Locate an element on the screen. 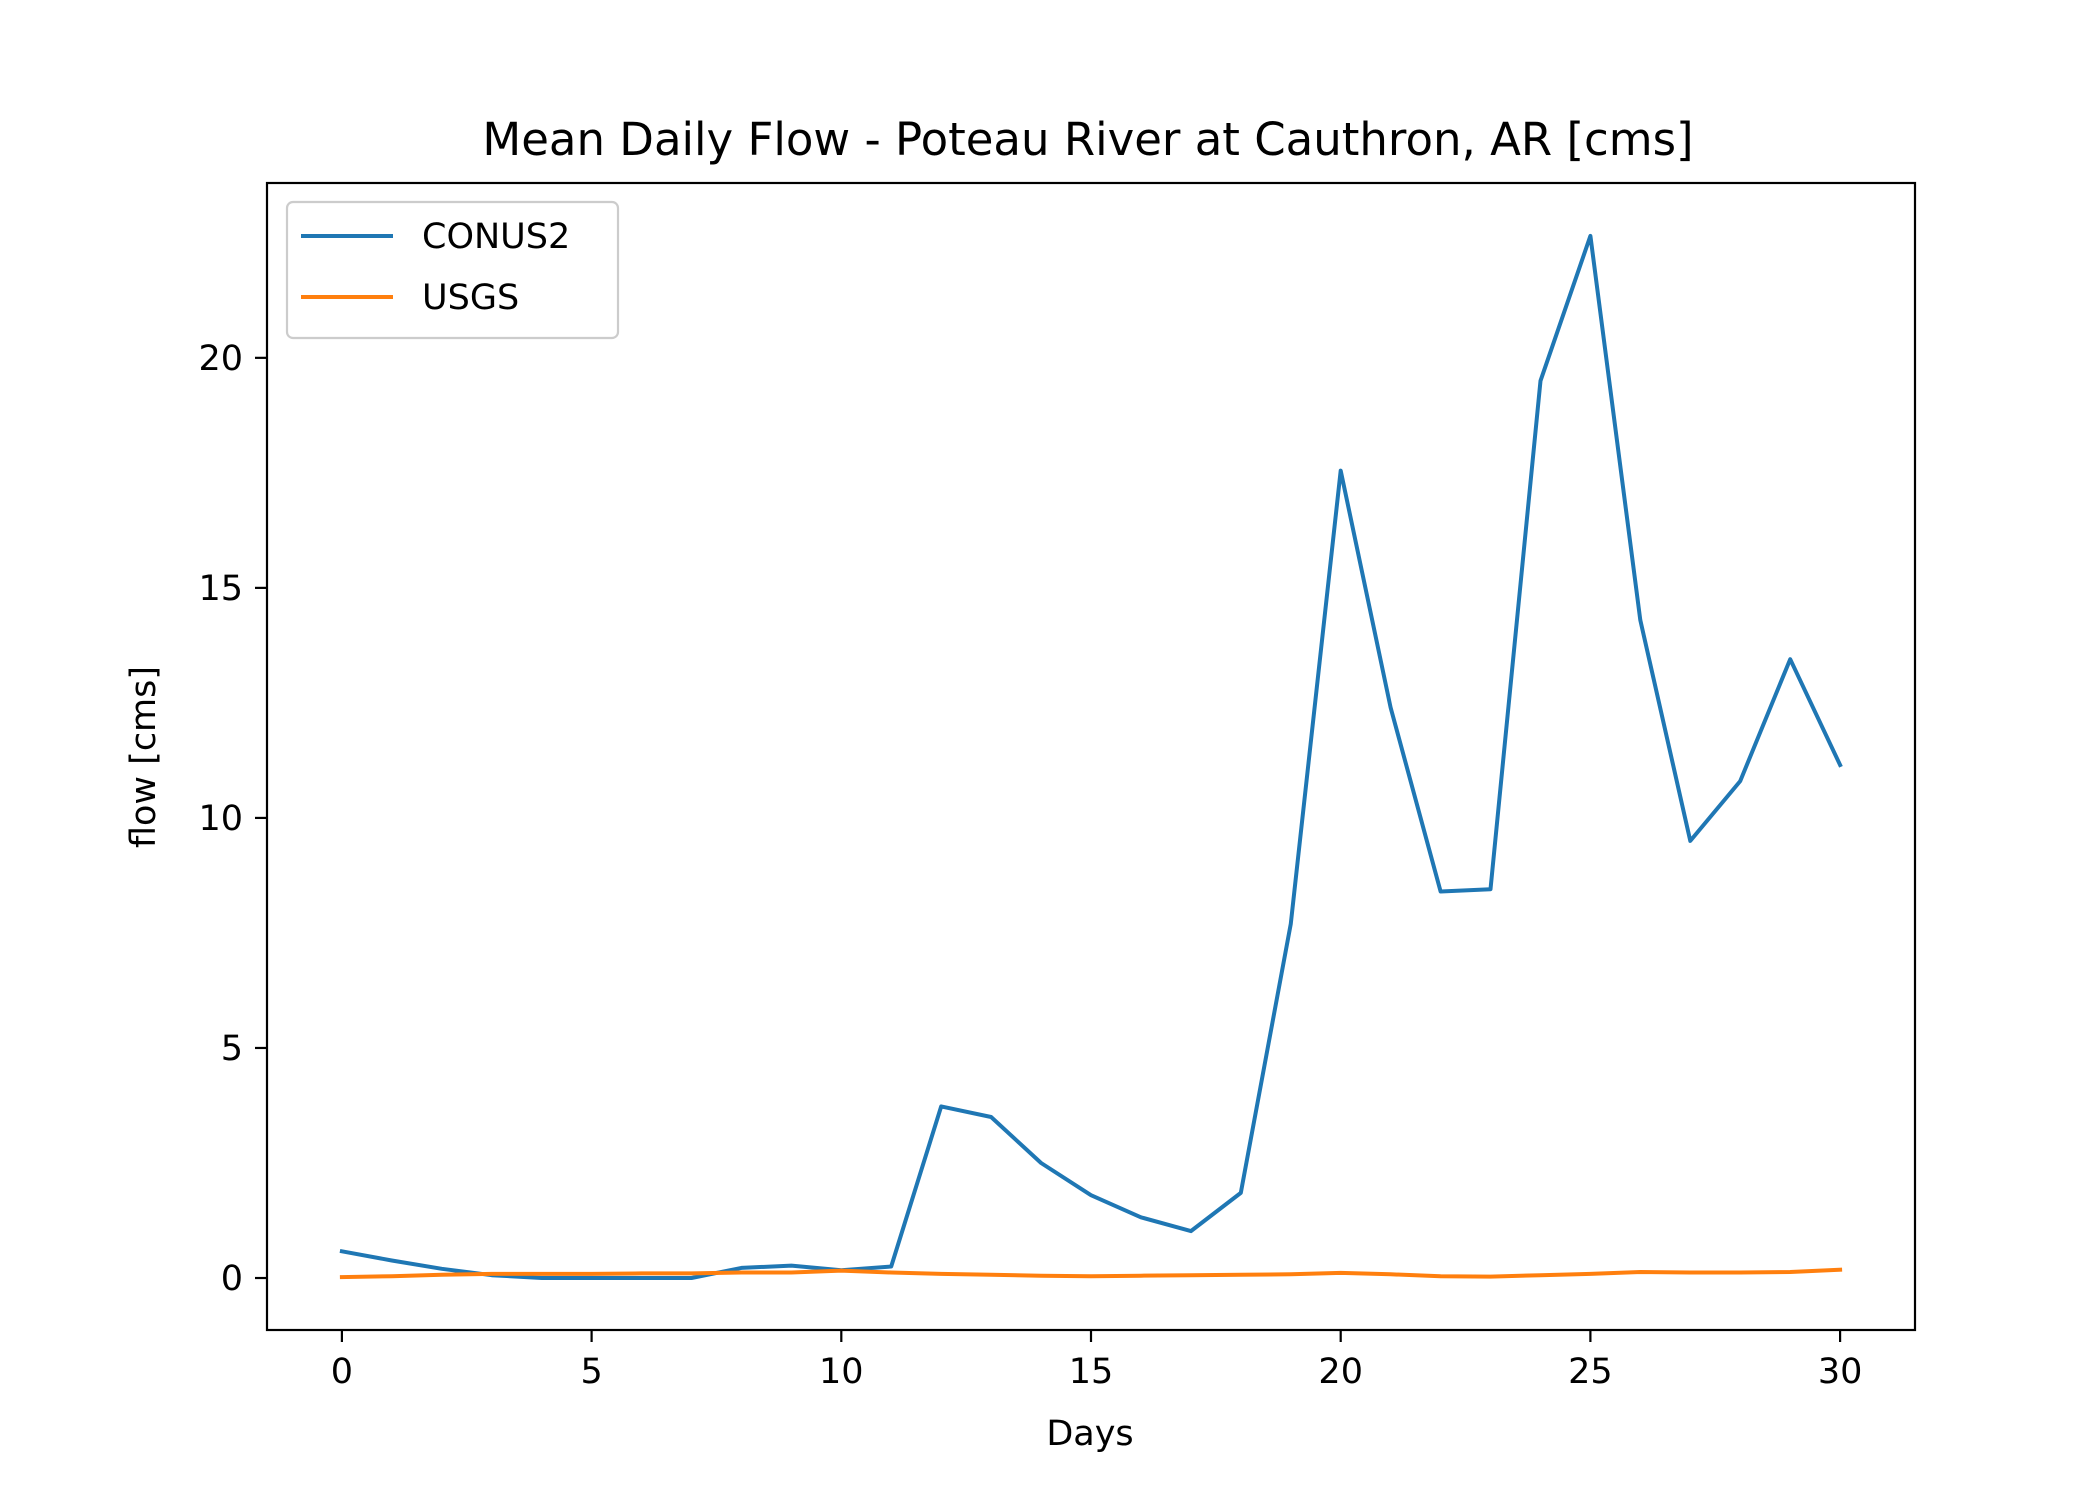  y-axis-label: flow [cms] is located at coordinates (144, 757).